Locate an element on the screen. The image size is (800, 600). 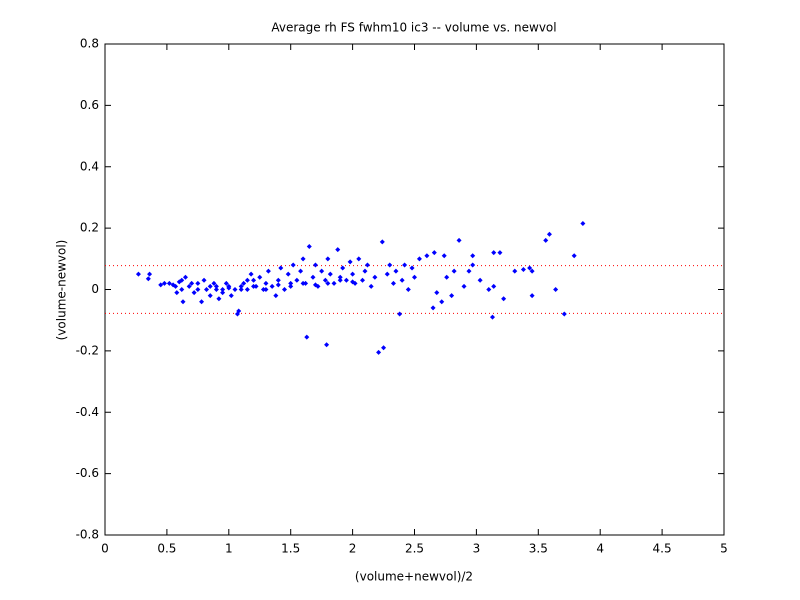
y-tick-label: -0.2 is located at coordinates (87, 350).